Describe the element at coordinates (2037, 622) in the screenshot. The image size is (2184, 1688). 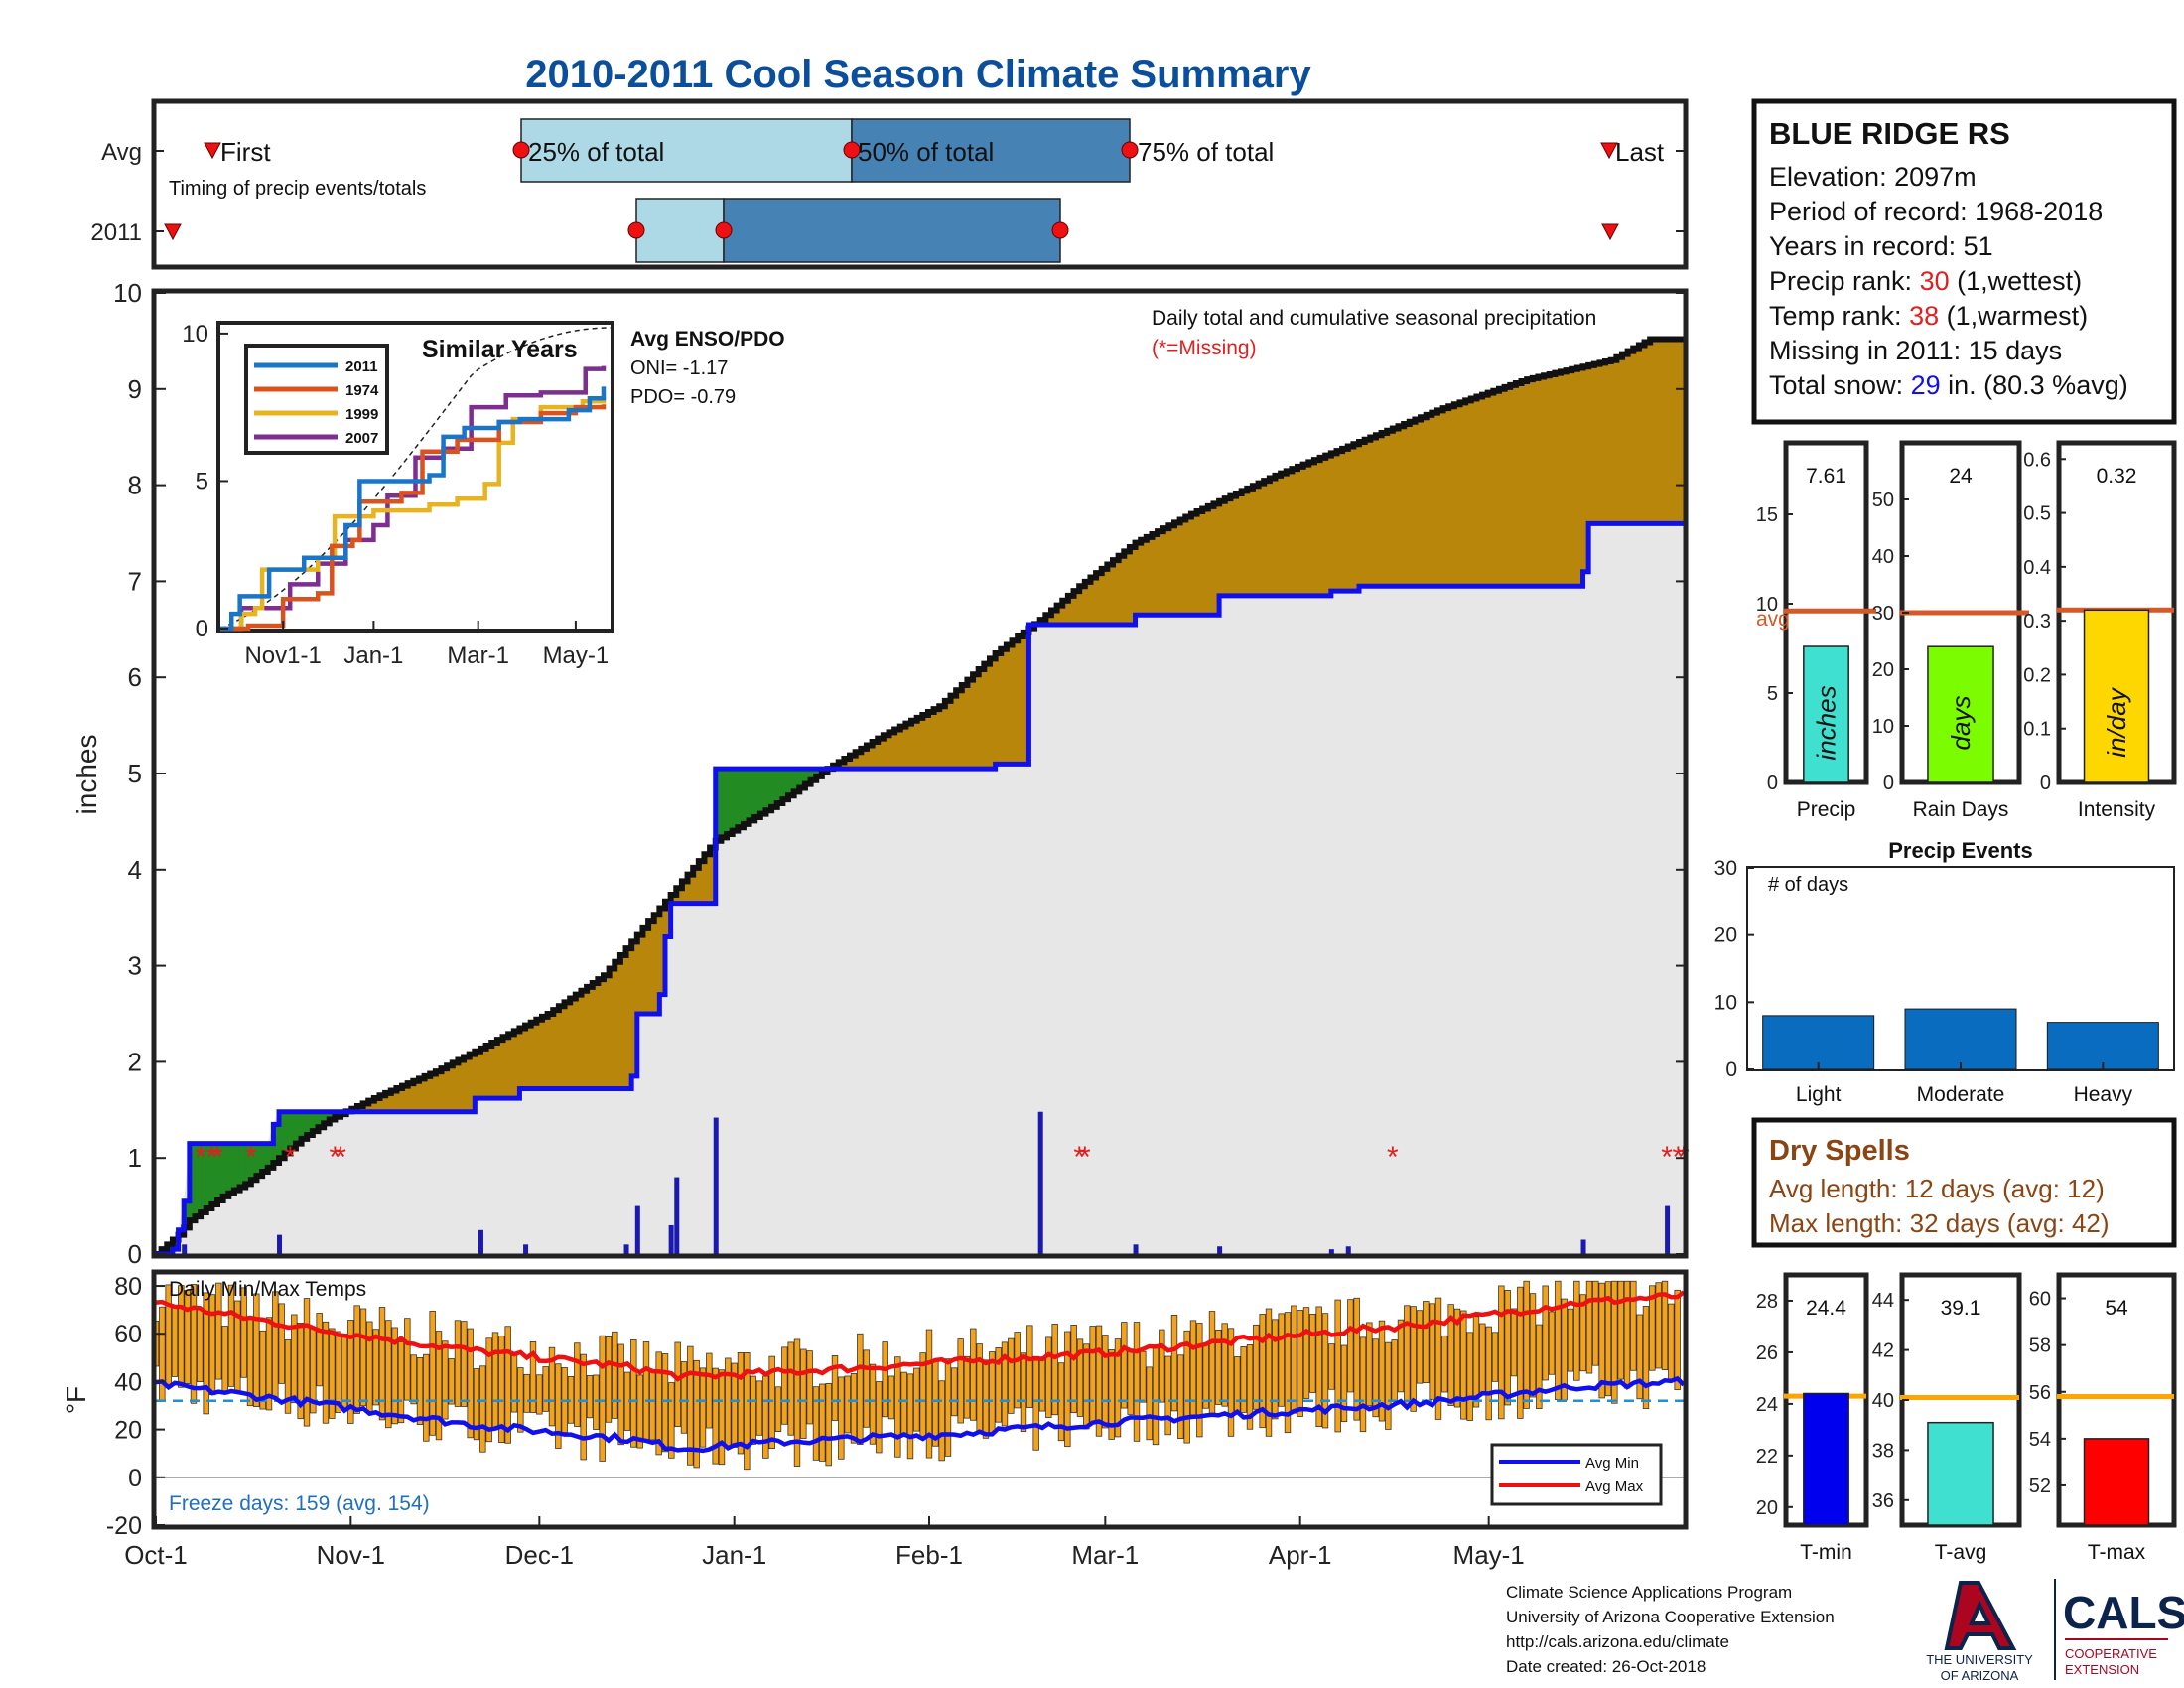
I see `intensity-tick-label: 0.3` at that location.